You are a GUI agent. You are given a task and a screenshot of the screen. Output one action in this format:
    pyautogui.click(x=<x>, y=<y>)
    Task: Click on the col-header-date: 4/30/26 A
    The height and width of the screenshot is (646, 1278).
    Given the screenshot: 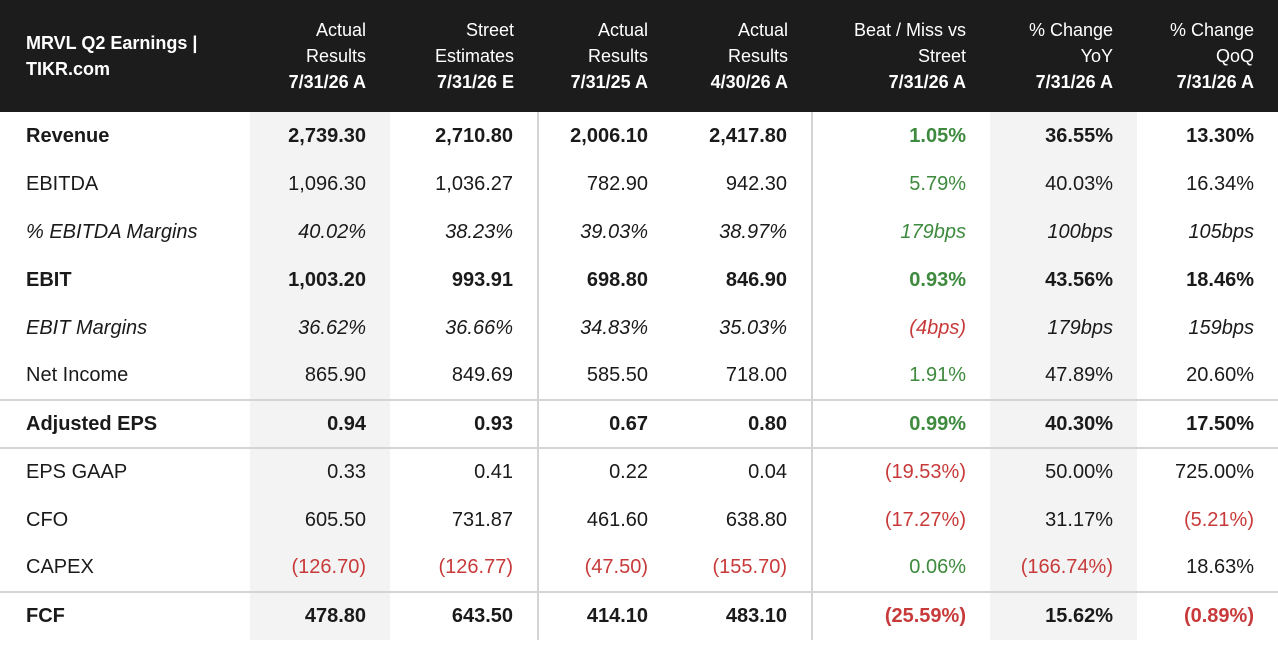 What is the action you would take?
    pyautogui.click(x=749, y=82)
    